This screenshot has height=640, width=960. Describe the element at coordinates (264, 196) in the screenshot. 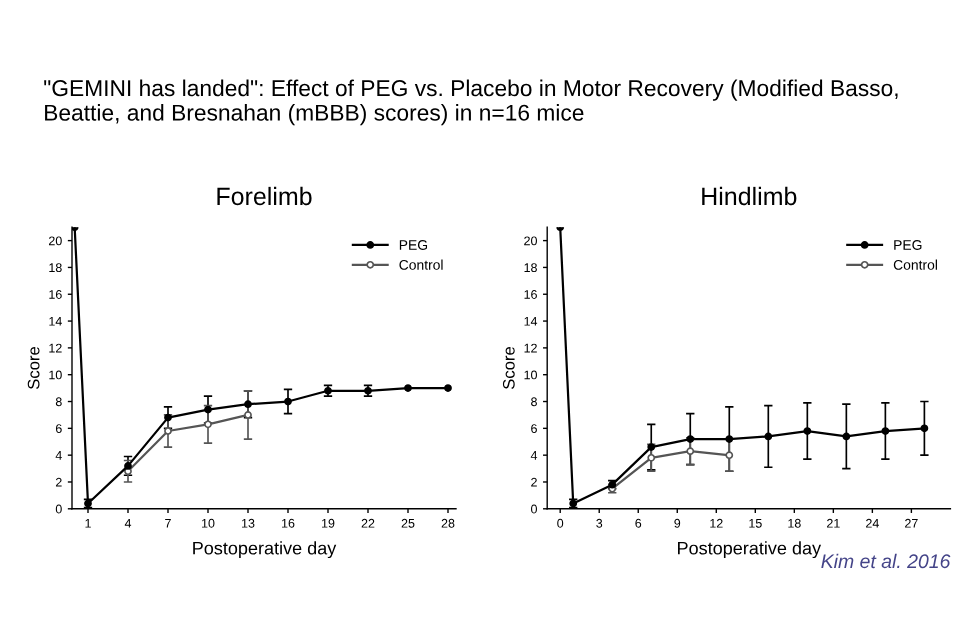

I see `chart-title: Forelimb` at that location.